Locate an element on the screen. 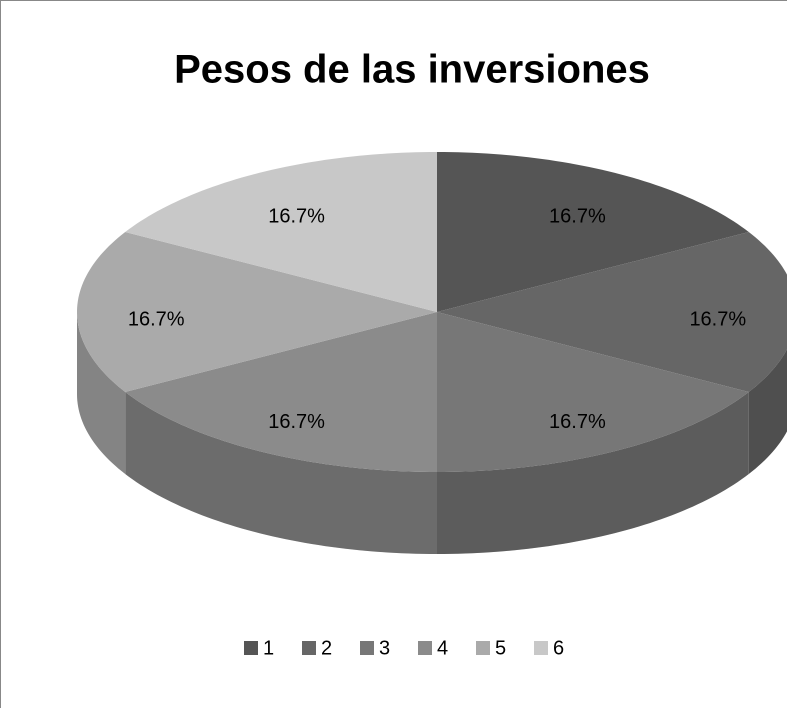 This screenshot has height=708, width=787. legend-label: 2 is located at coordinates (326, 648).